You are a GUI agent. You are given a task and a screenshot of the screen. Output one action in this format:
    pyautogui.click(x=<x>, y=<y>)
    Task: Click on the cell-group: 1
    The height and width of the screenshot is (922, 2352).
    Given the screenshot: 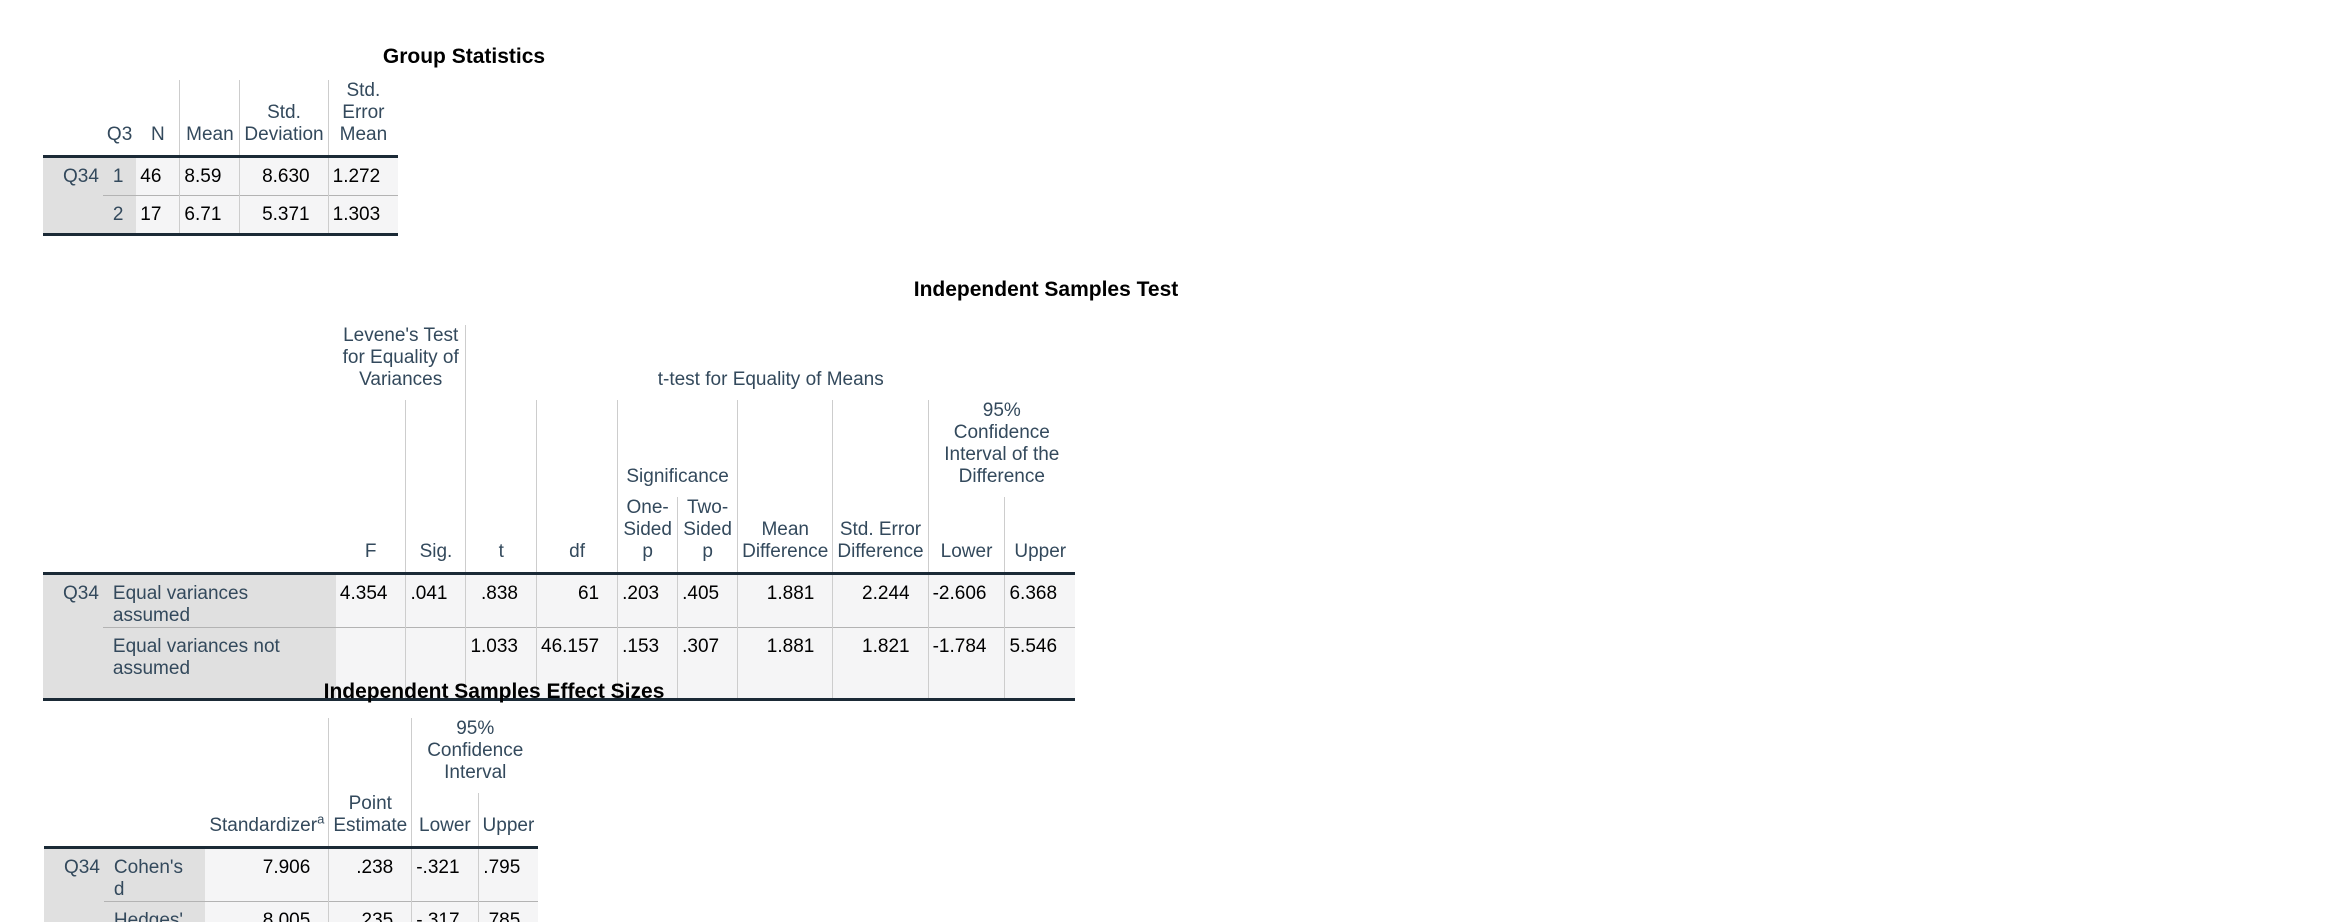 What is the action you would take?
    pyautogui.click(x=119, y=175)
    